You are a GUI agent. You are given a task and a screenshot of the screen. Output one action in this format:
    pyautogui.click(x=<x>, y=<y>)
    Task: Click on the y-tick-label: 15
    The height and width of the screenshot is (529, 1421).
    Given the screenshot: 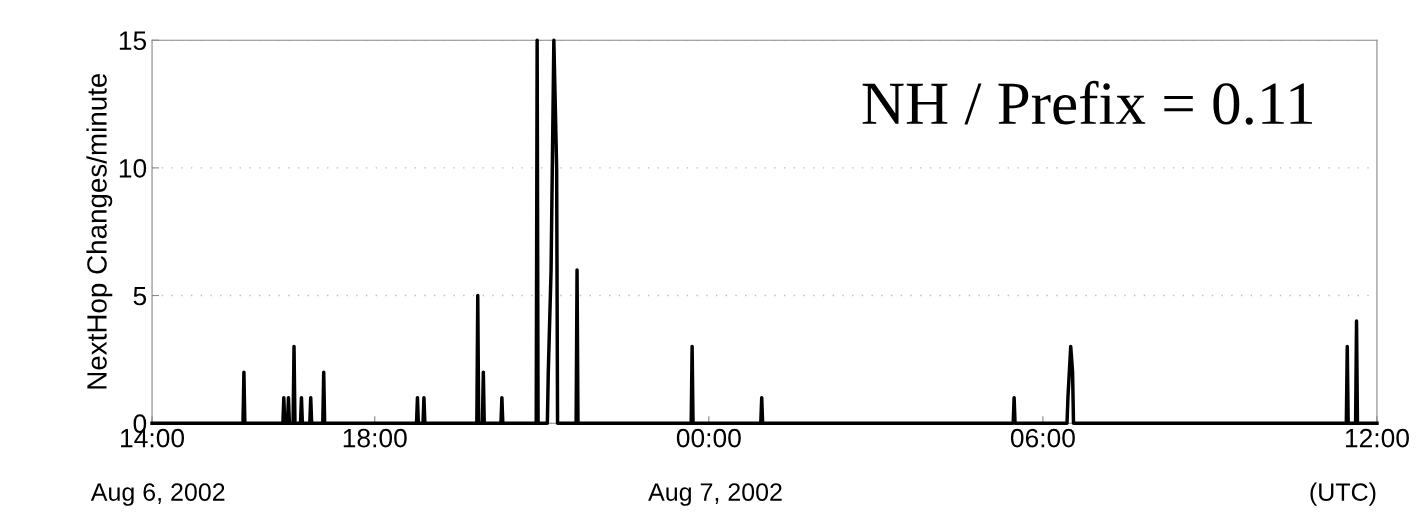 What is the action you would take?
    pyautogui.click(x=133, y=41)
    